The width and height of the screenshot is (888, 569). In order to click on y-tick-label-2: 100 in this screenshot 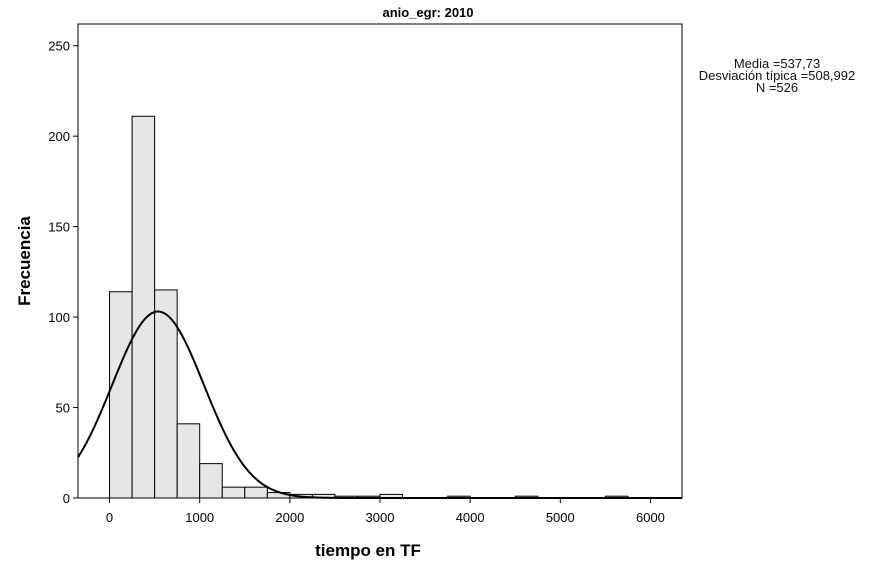, I will do `click(59, 317)`.